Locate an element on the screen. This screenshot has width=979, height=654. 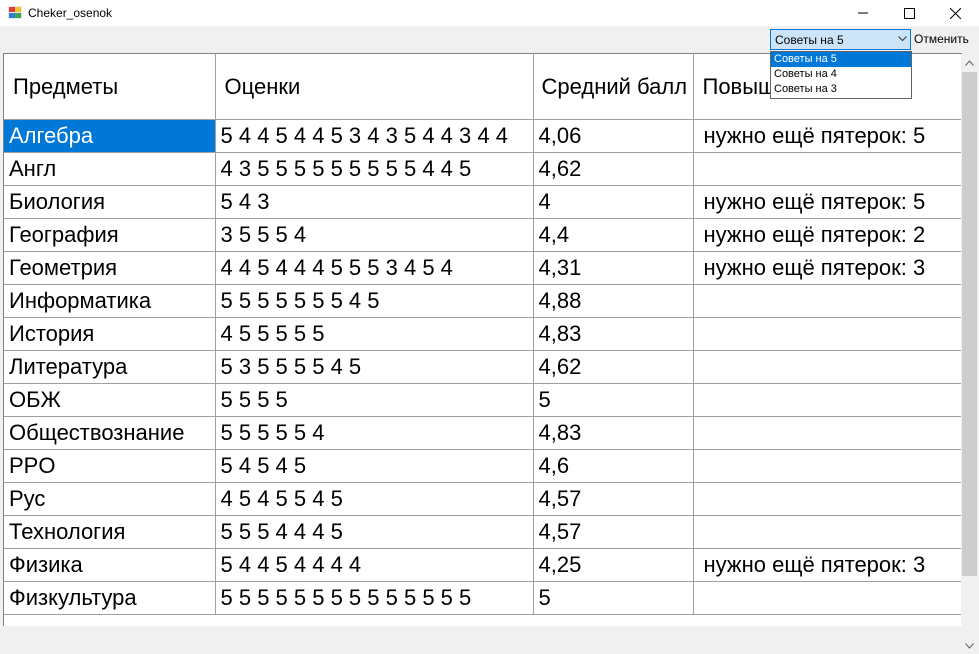
minimize-icon is located at coordinates (863, 13).